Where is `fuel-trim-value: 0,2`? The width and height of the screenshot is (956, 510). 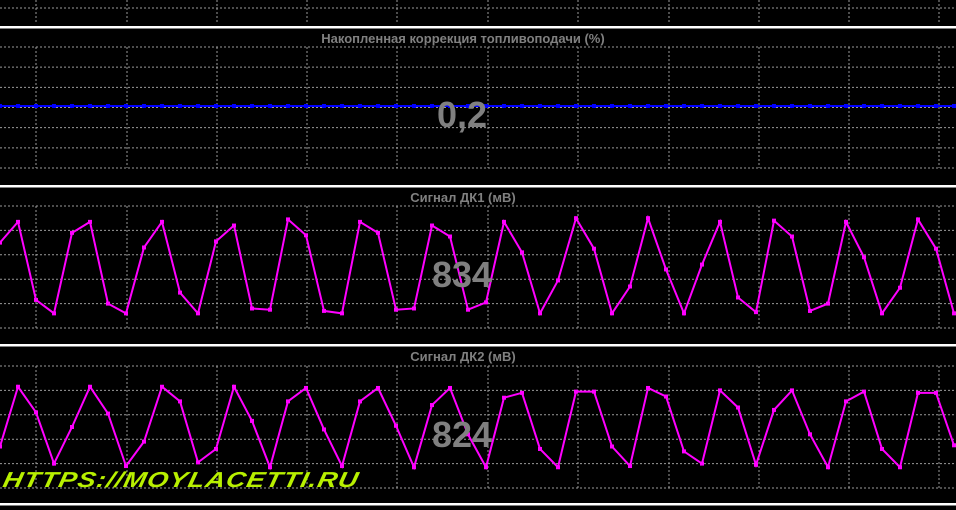 fuel-trim-value: 0,2 is located at coordinates (462, 114).